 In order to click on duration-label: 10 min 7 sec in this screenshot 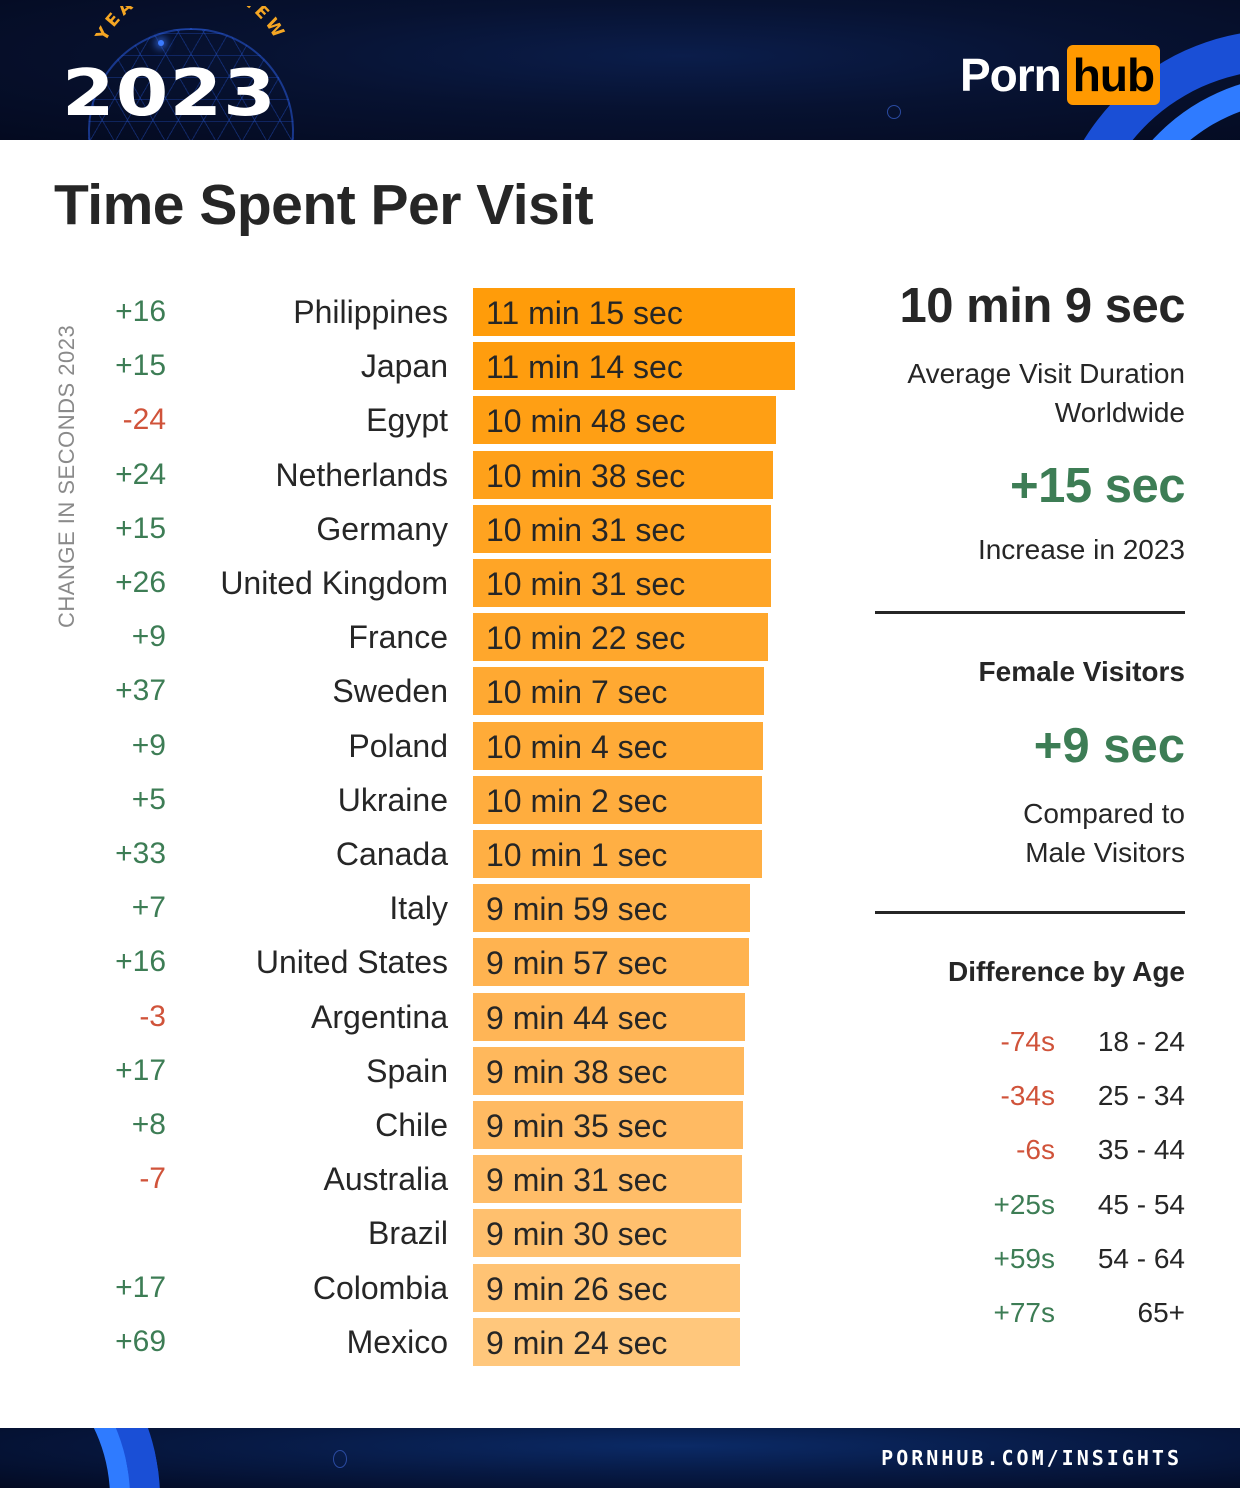, I will do `click(577, 692)`.